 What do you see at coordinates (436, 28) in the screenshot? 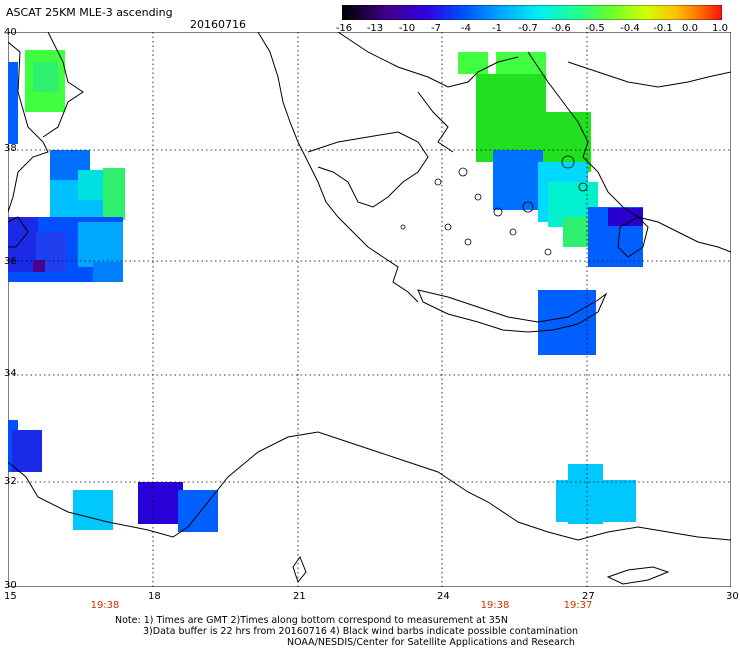
I see `colorbar-label: -7` at bounding box center [436, 28].